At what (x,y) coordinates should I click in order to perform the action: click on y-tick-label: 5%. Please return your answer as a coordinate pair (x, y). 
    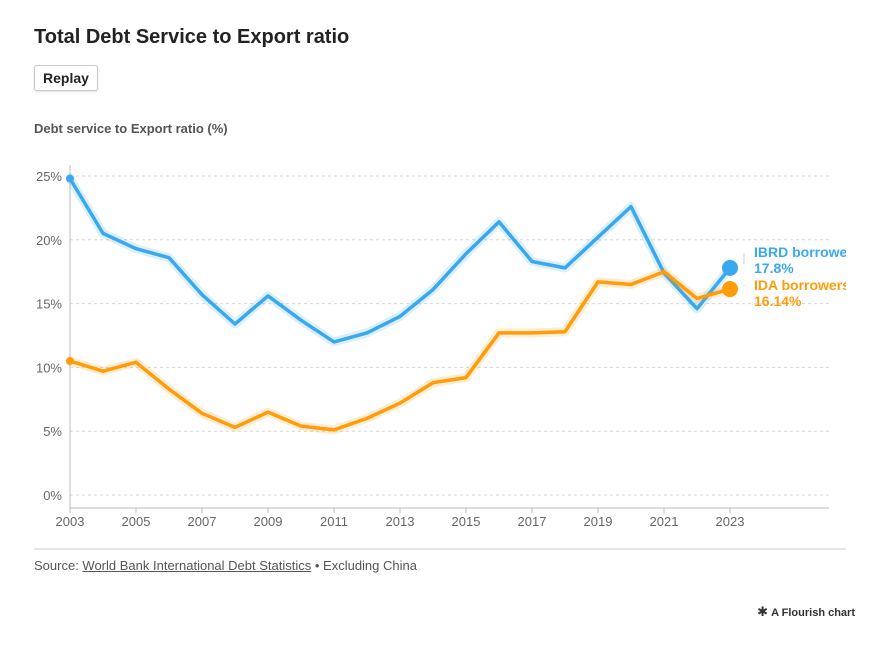
    Looking at the image, I should click on (52, 431).